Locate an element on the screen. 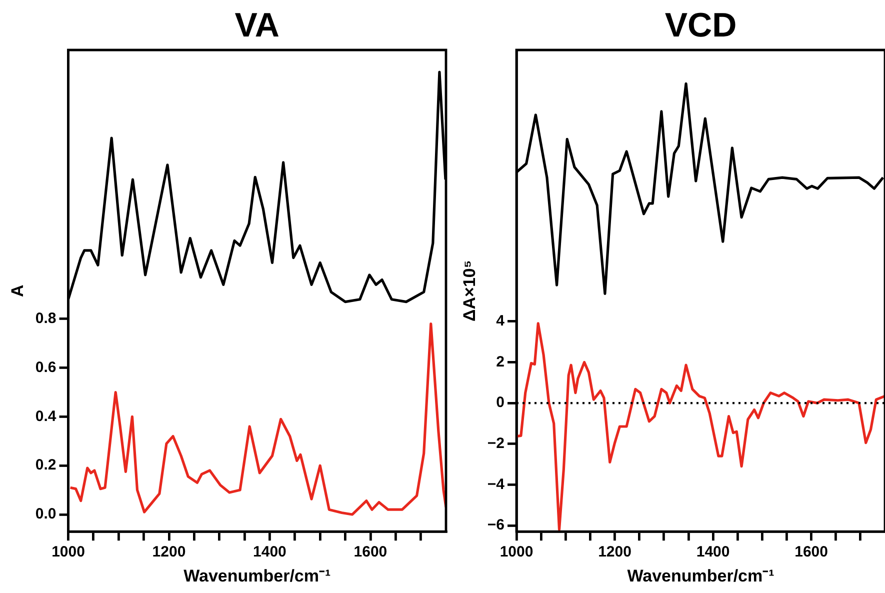  y-tick-label: −6 is located at coordinates (495, 525).